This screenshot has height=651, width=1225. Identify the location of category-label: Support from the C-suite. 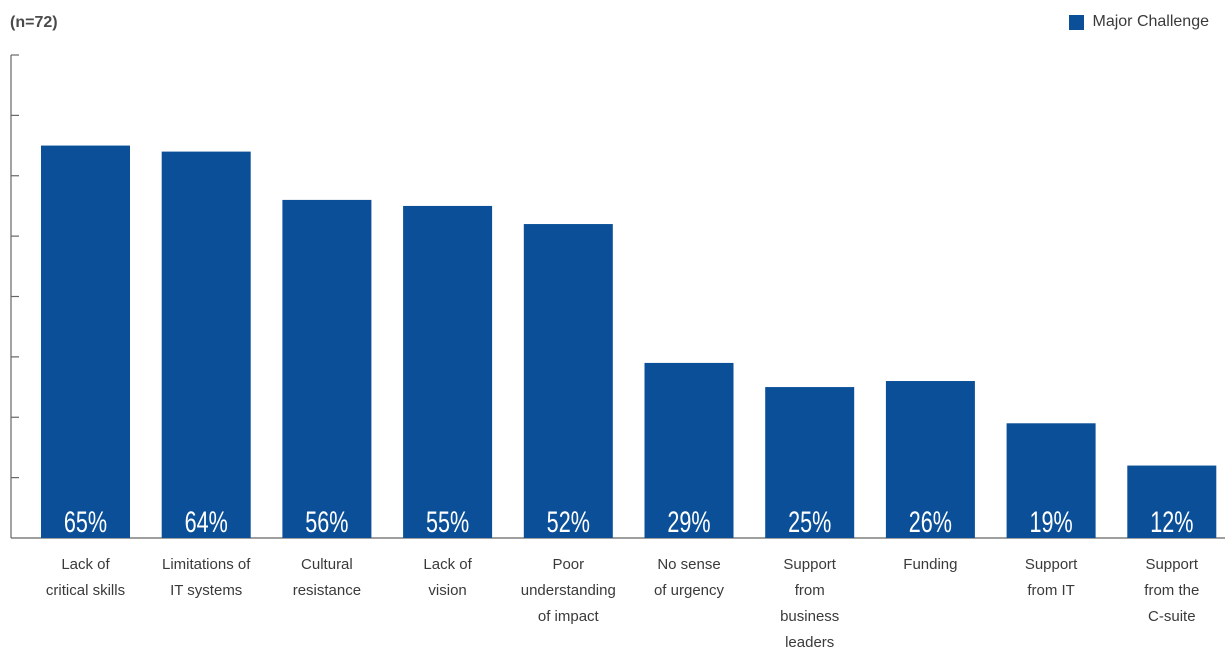
(1171, 590).